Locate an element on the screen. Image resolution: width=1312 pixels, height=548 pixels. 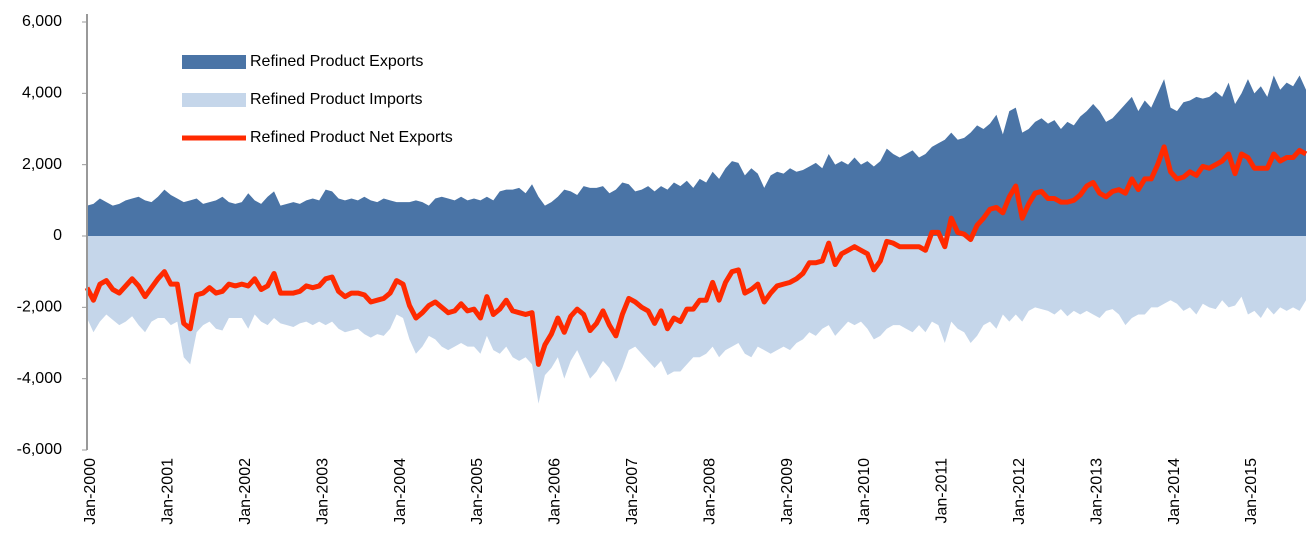
x-tick-label: Jan-2010 is located at coordinates (864, 491).